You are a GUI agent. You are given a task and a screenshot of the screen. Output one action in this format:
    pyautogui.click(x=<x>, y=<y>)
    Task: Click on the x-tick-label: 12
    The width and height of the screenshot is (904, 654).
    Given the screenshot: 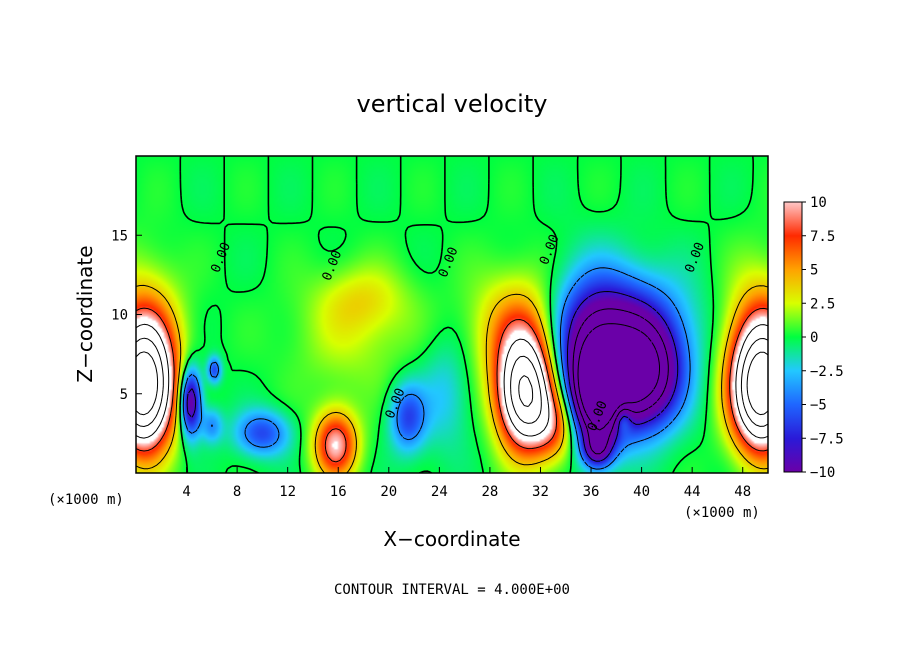 What is the action you would take?
    pyautogui.click(x=287, y=492)
    